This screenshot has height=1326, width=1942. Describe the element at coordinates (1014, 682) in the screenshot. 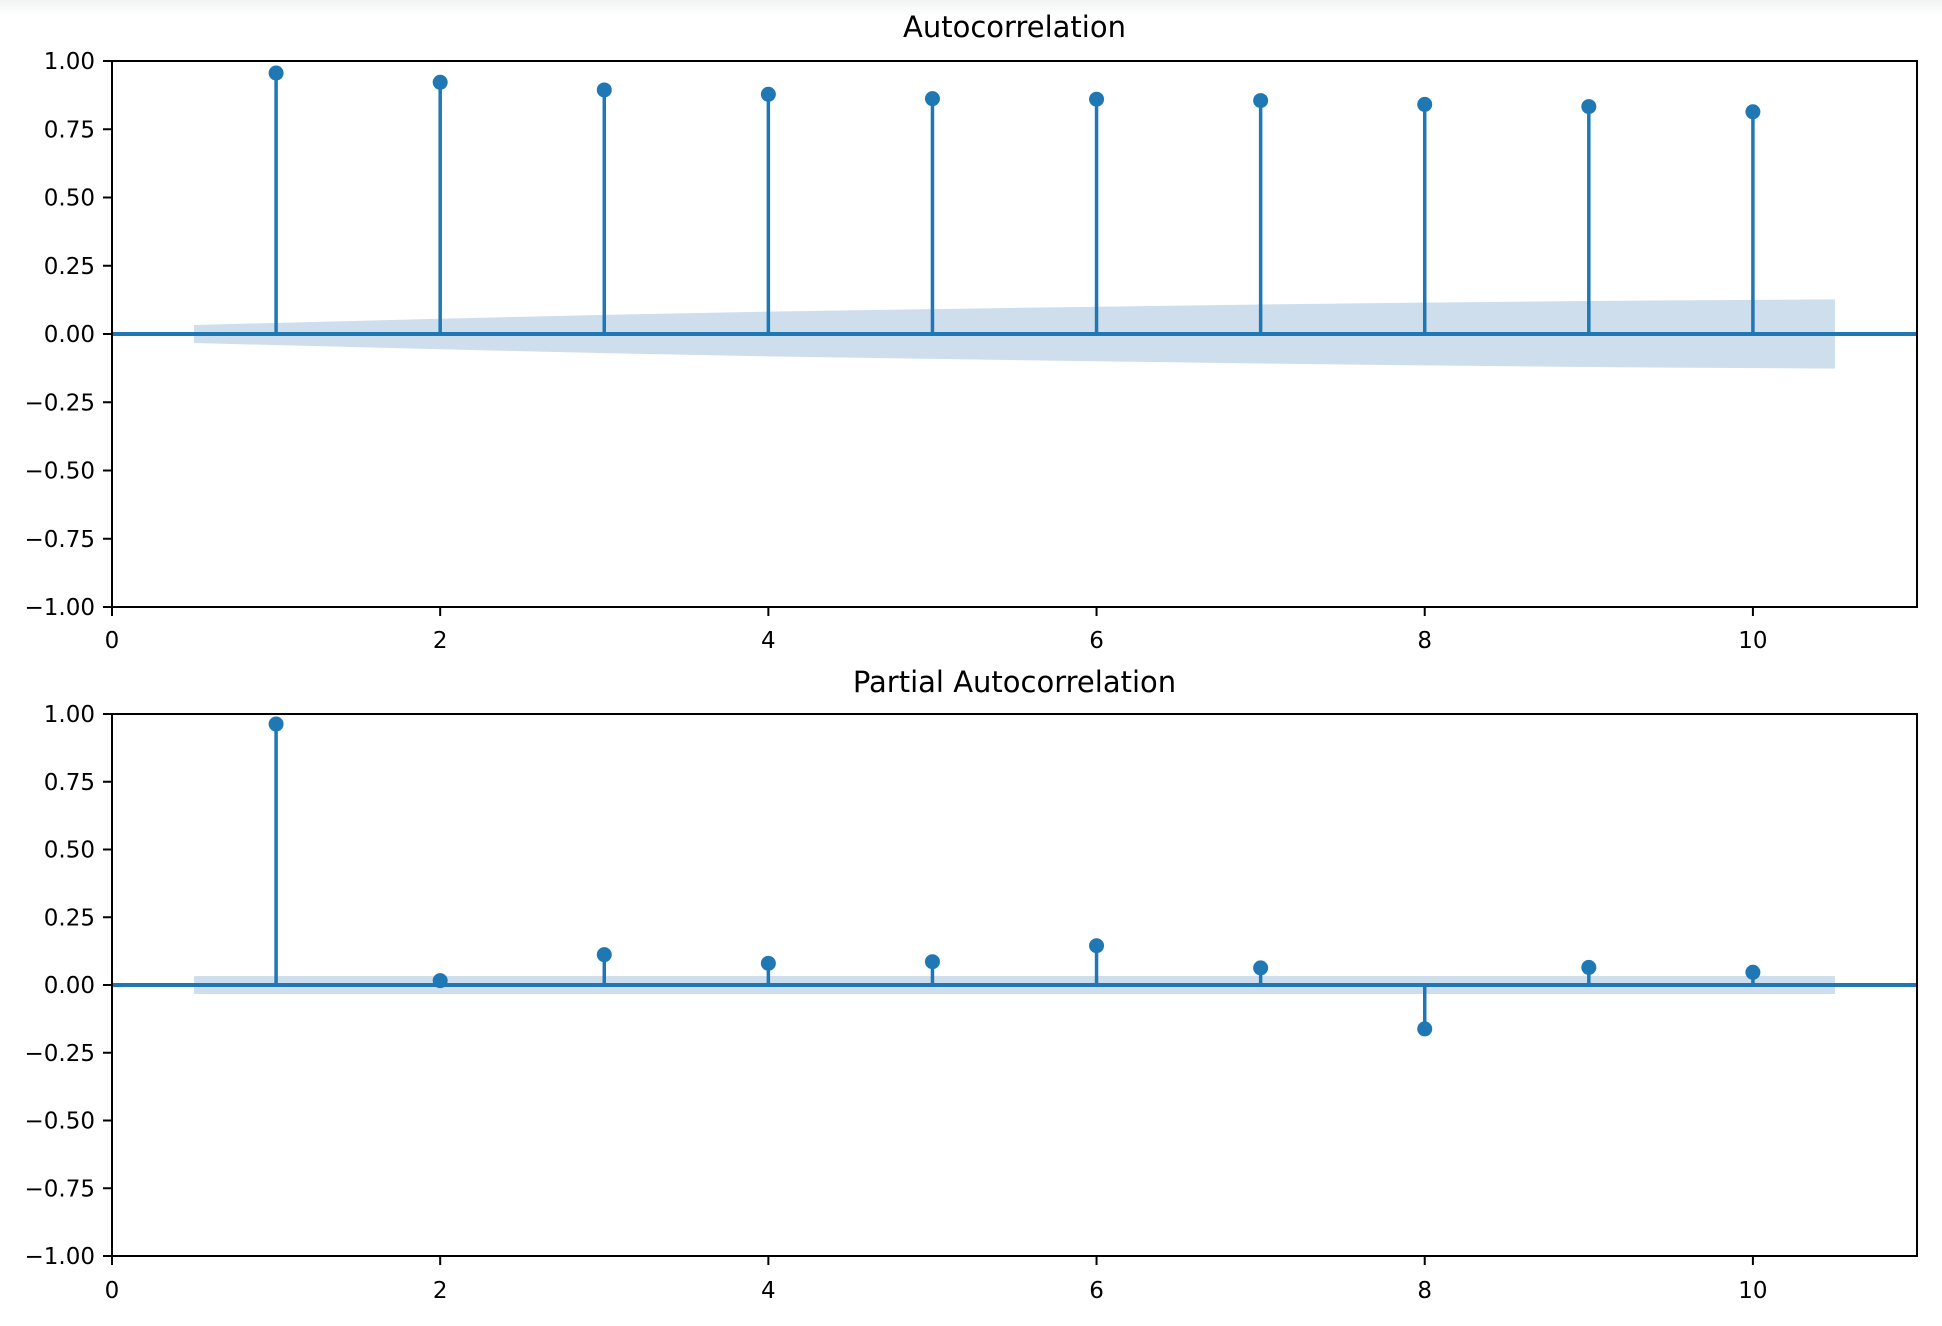

I see `pacf-plot-title: Partial Autocorrelation` at that location.